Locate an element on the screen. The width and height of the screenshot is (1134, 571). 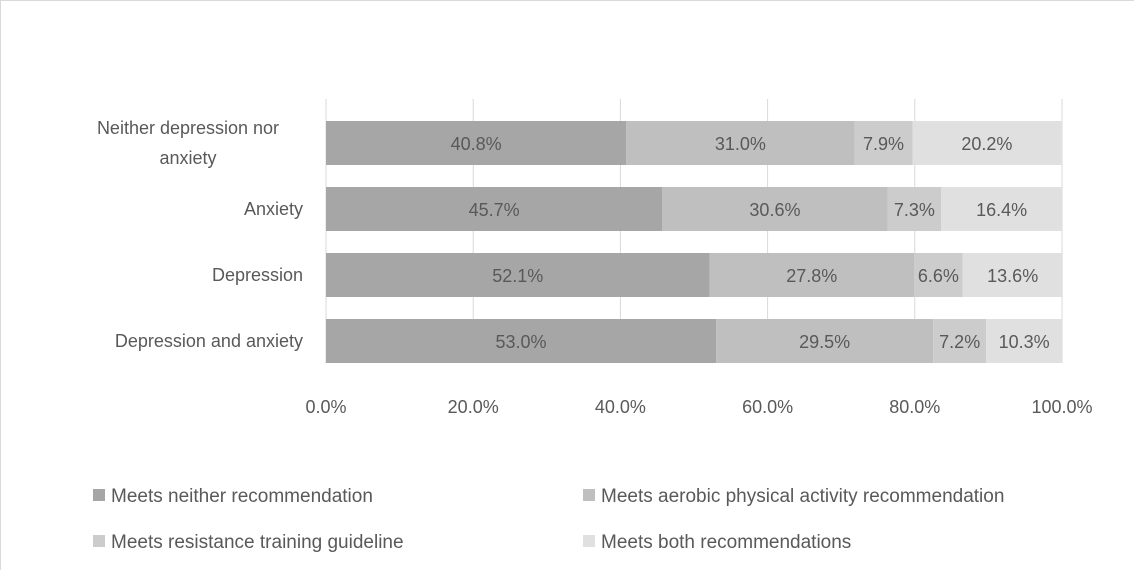
data-label: 30.6% is located at coordinates (774, 210).